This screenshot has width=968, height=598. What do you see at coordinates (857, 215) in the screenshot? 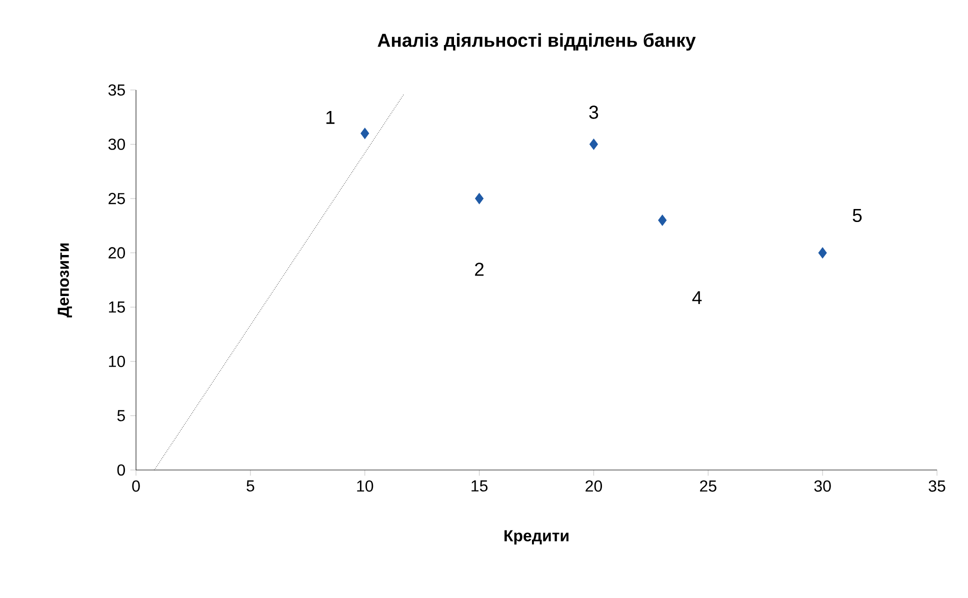
I see `annotation: 5` at bounding box center [857, 215].